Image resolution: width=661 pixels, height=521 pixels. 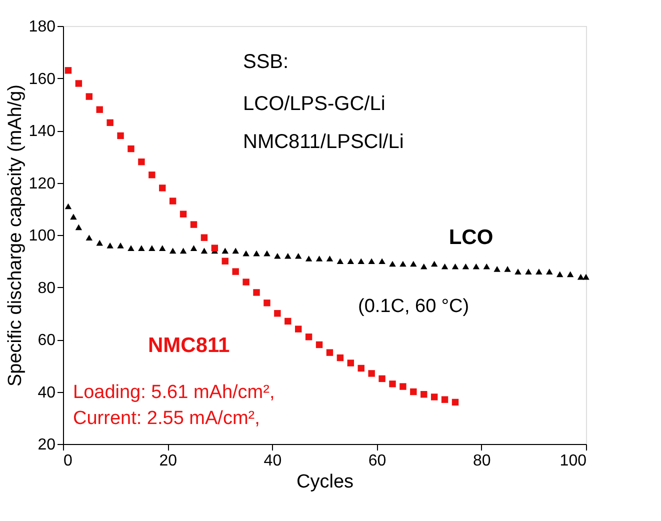 What do you see at coordinates (168, 461) in the screenshot?
I see `x-tick-label: 20` at bounding box center [168, 461].